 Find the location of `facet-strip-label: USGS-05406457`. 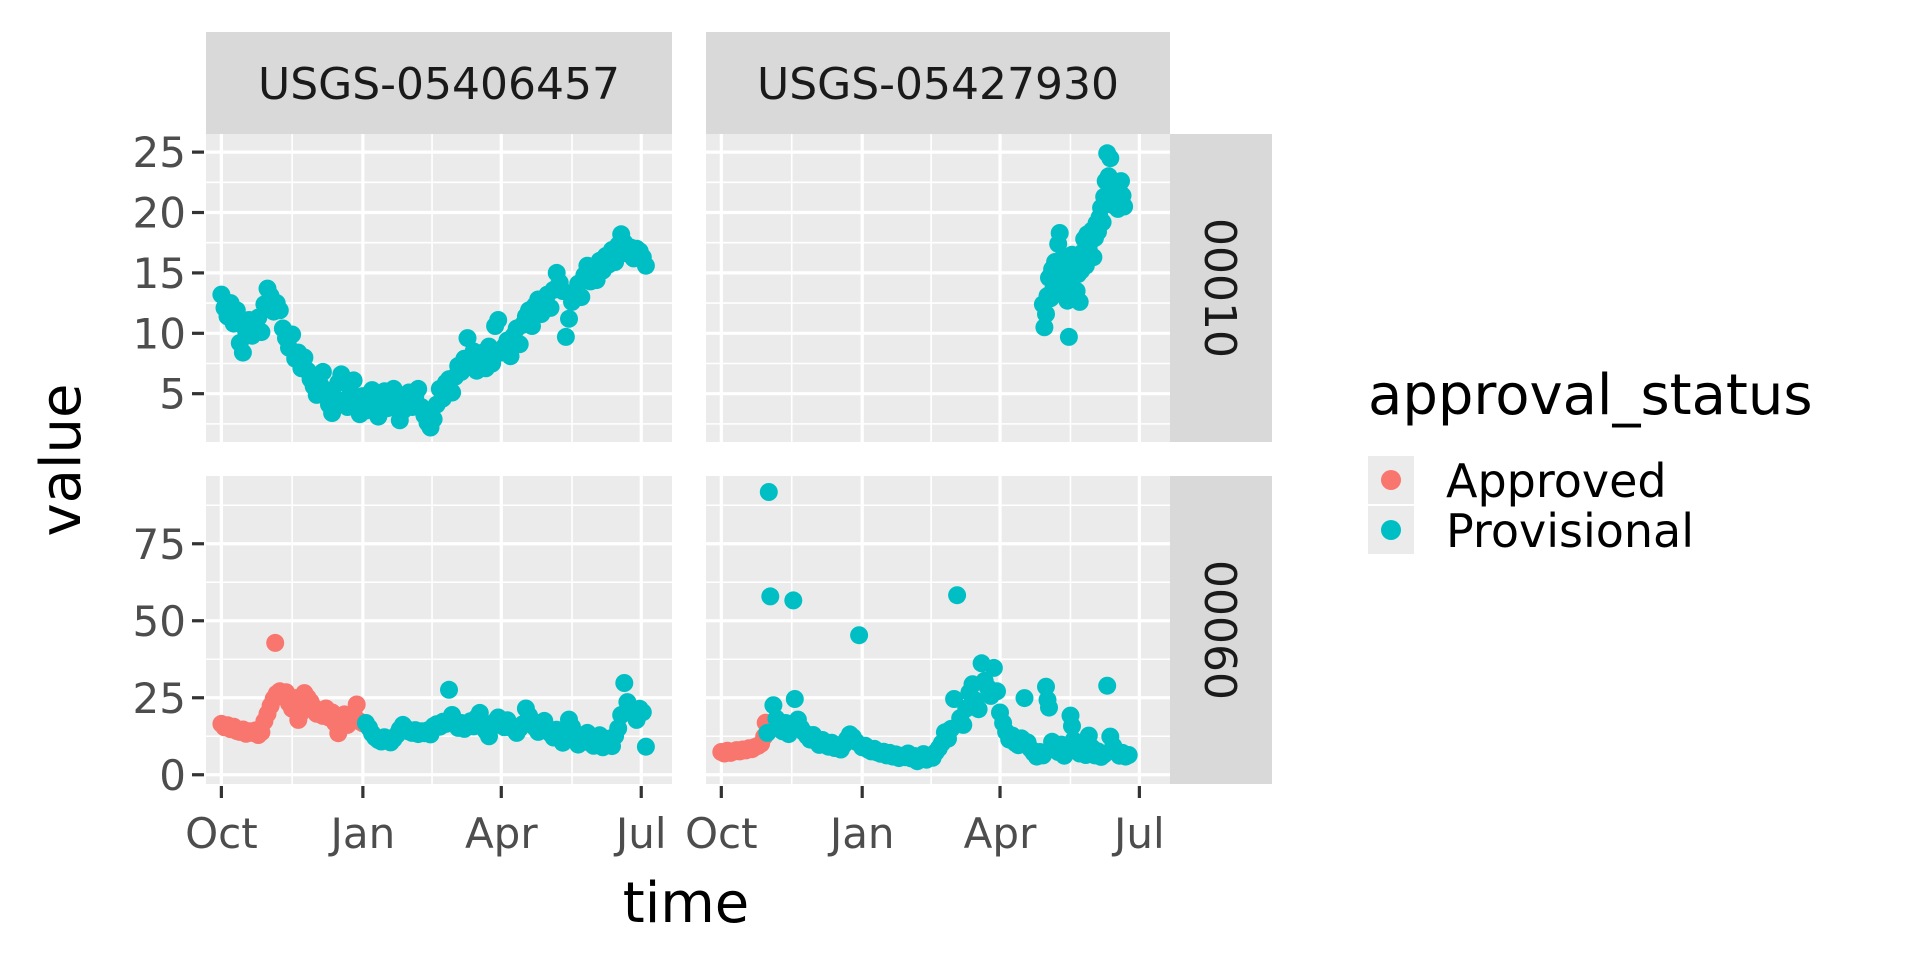

facet-strip-label: USGS-05406457 is located at coordinates (439, 84).